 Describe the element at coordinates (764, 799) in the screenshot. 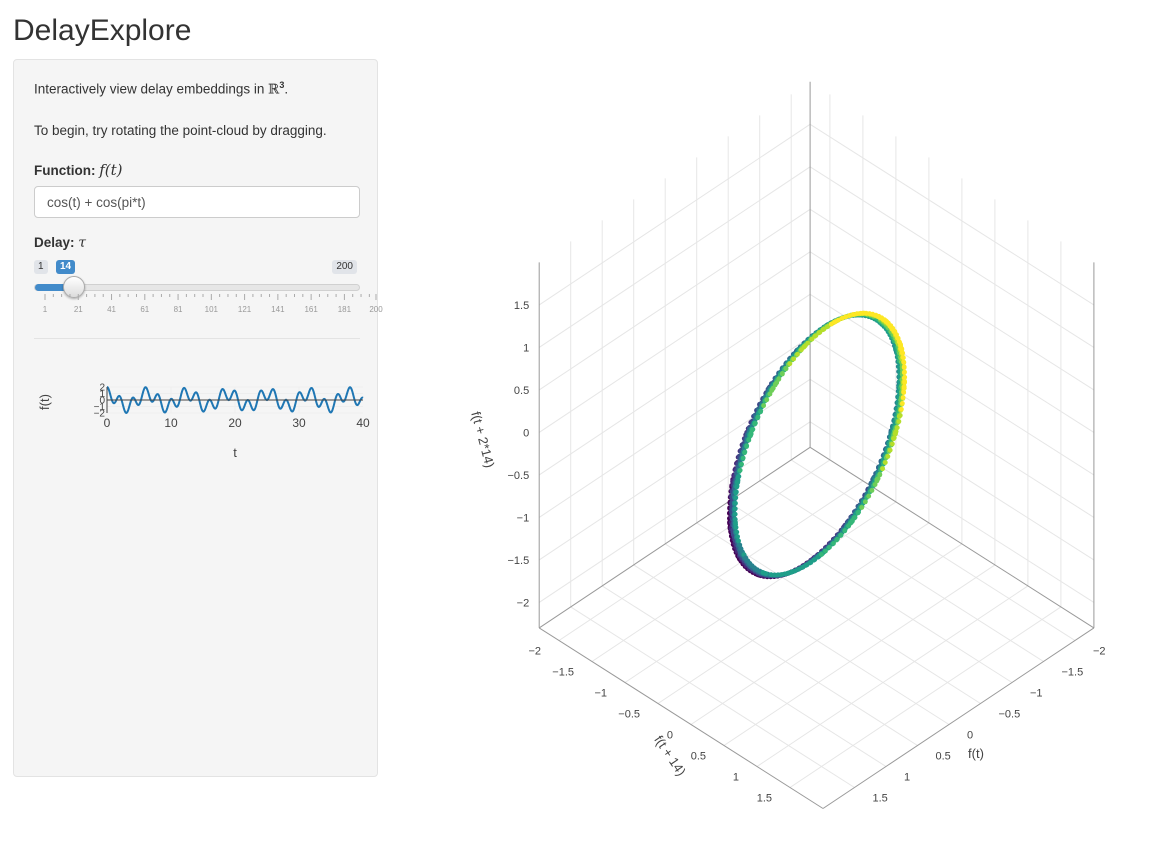

I see `3d-tick-label: 1.5` at that location.